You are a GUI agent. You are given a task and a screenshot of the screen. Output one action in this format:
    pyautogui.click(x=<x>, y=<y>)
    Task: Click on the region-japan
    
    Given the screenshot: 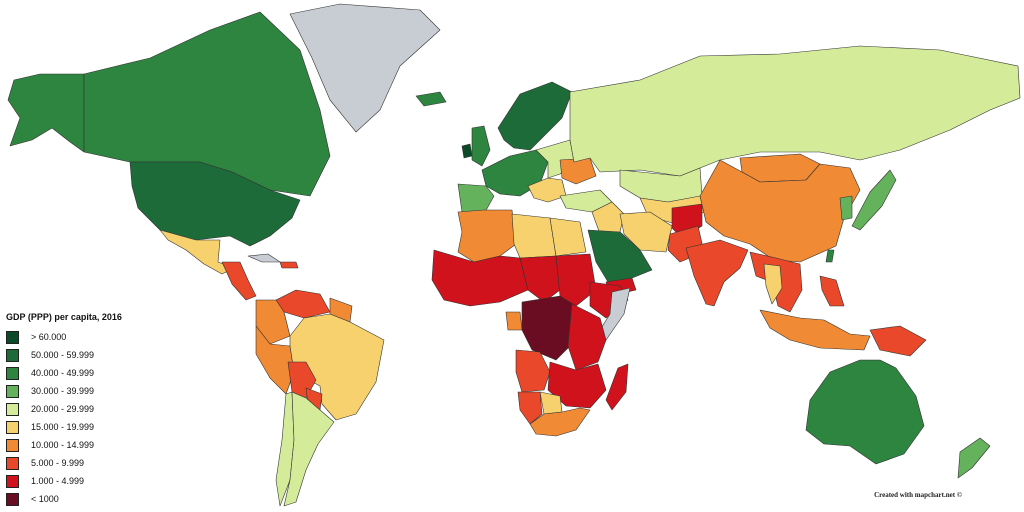 What is the action you would take?
    pyautogui.click(x=874, y=200)
    